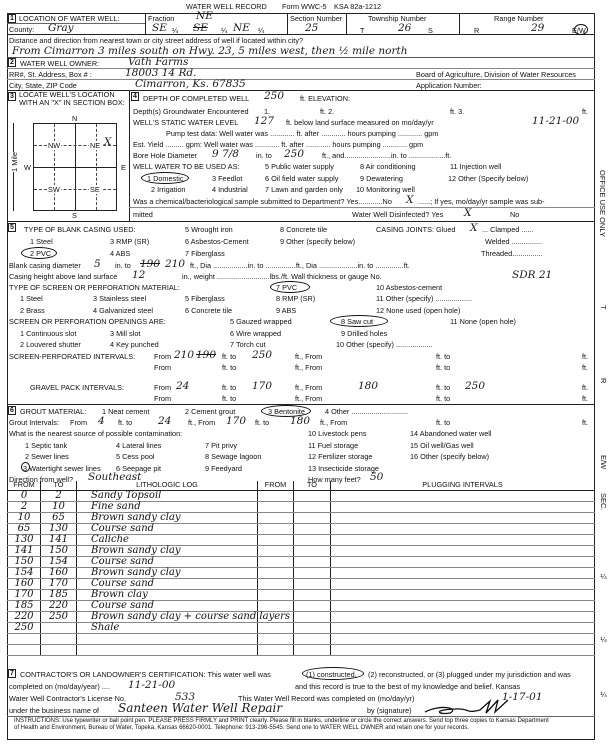  What do you see at coordinates (274, 96) in the screenshot?
I see `depth-value: 250` at bounding box center [274, 96].